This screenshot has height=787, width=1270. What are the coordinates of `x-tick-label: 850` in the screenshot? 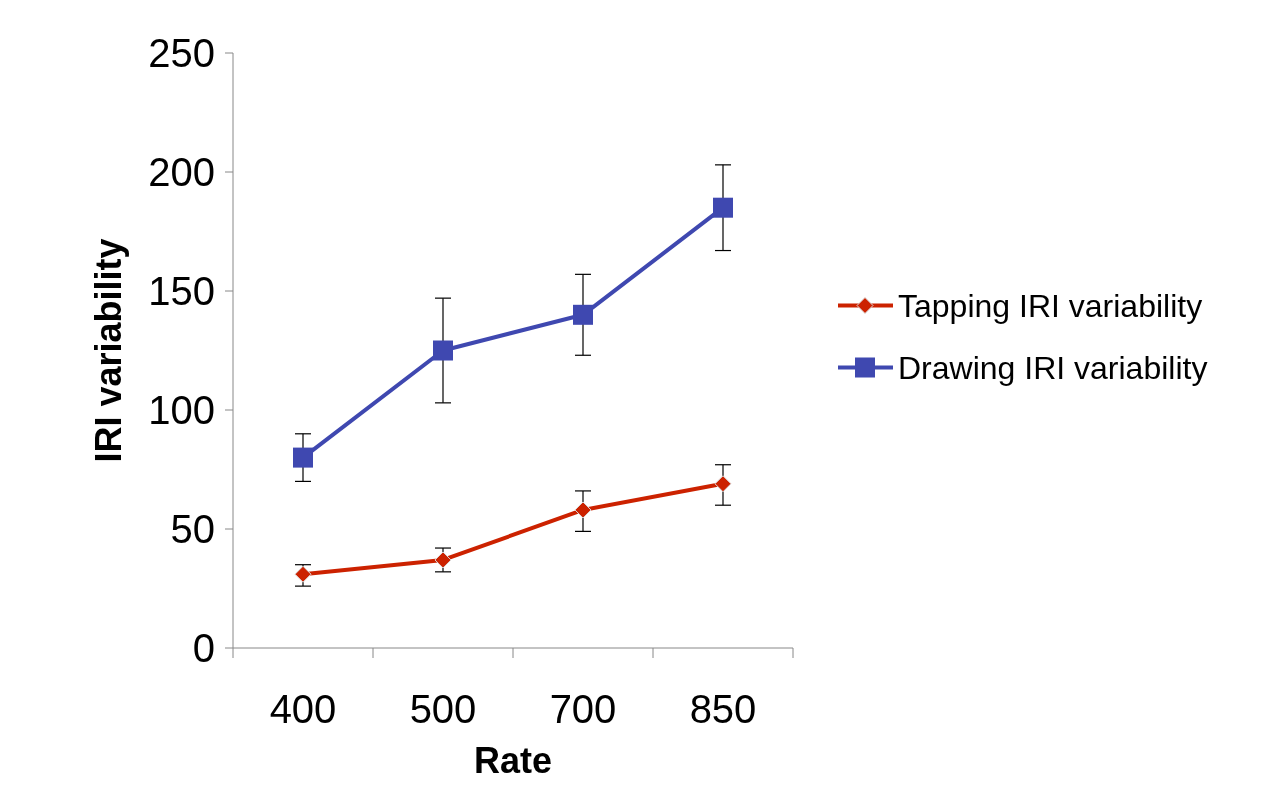 It's located at (723, 709).